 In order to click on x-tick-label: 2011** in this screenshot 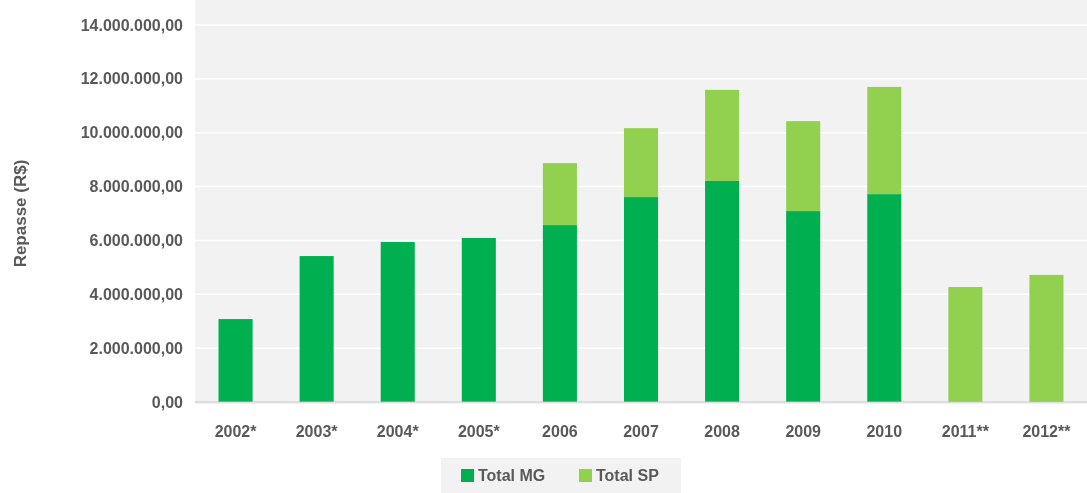, I will do `click(965, 431)`.